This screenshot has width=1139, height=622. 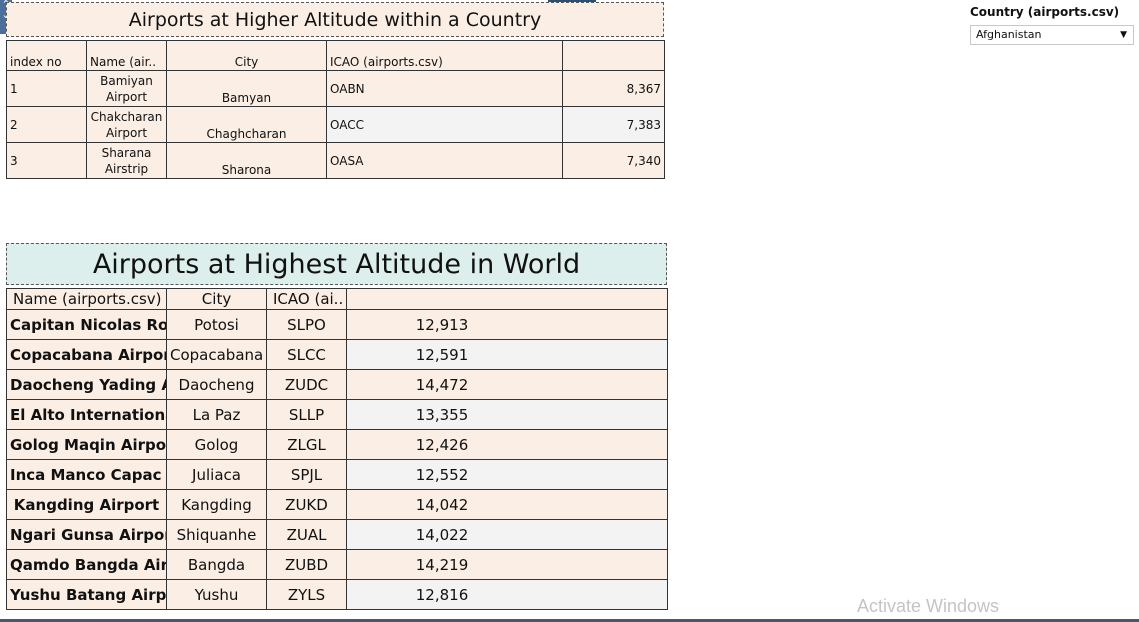 I want to click on name-cell: Capitan Nicolas Roj.., so click(x=86, y=324).